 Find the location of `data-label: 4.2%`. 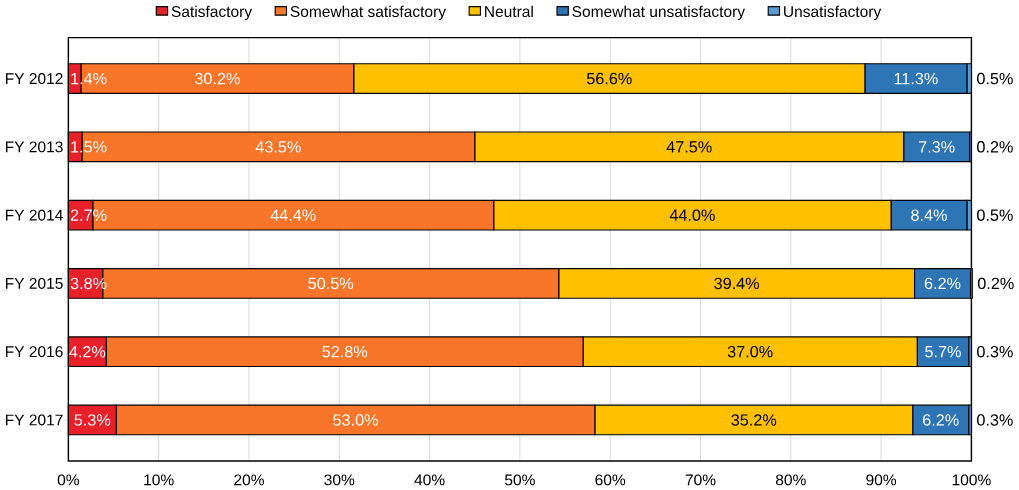

data-label: 4.2% is located at coordinates (87, 351).